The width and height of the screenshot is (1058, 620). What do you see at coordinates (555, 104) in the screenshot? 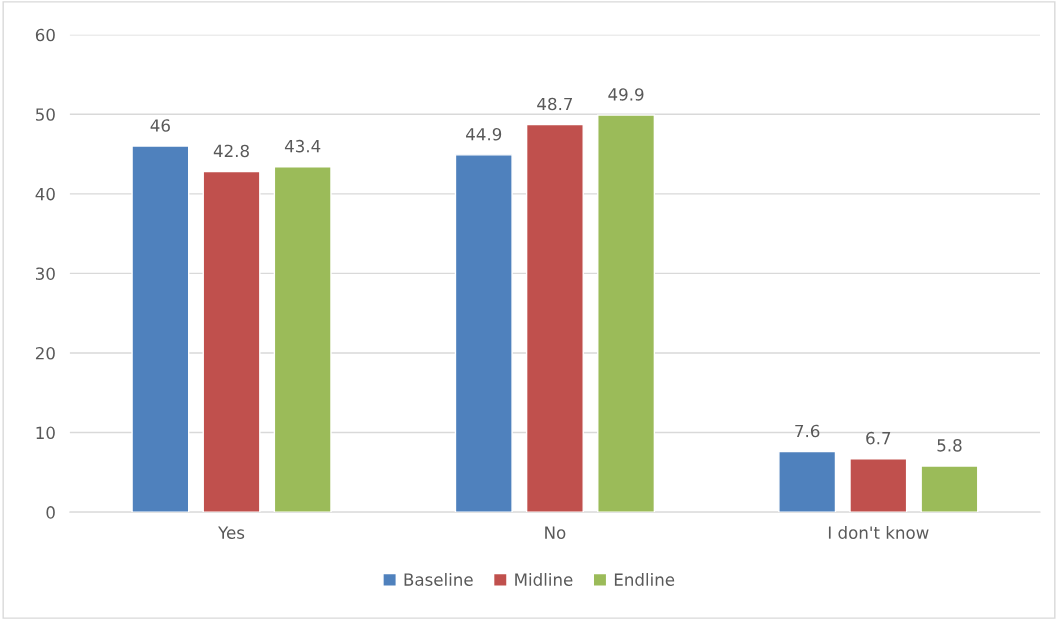
I see `data-label: 48.7` at bounding box center [555, 104].